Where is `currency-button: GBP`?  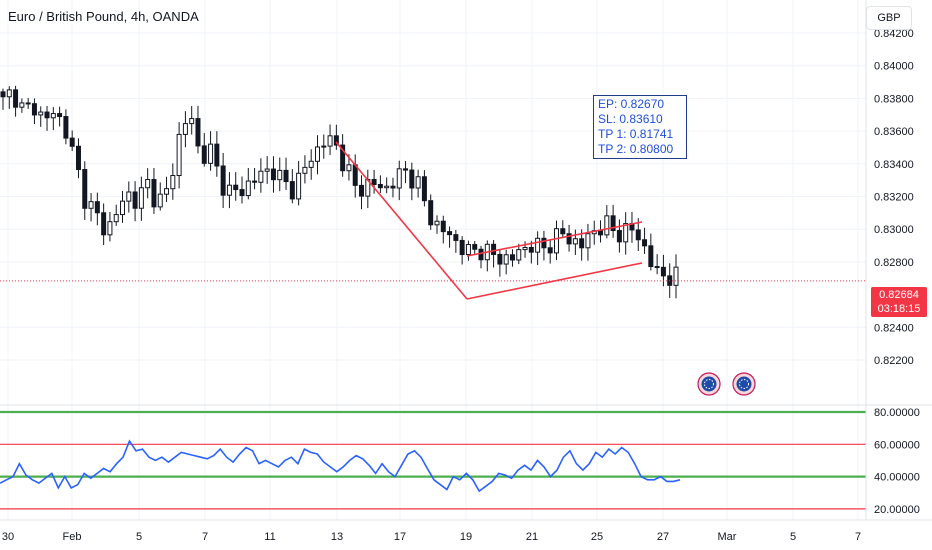 currency-button: GBP is located at coordinates (889, 18).